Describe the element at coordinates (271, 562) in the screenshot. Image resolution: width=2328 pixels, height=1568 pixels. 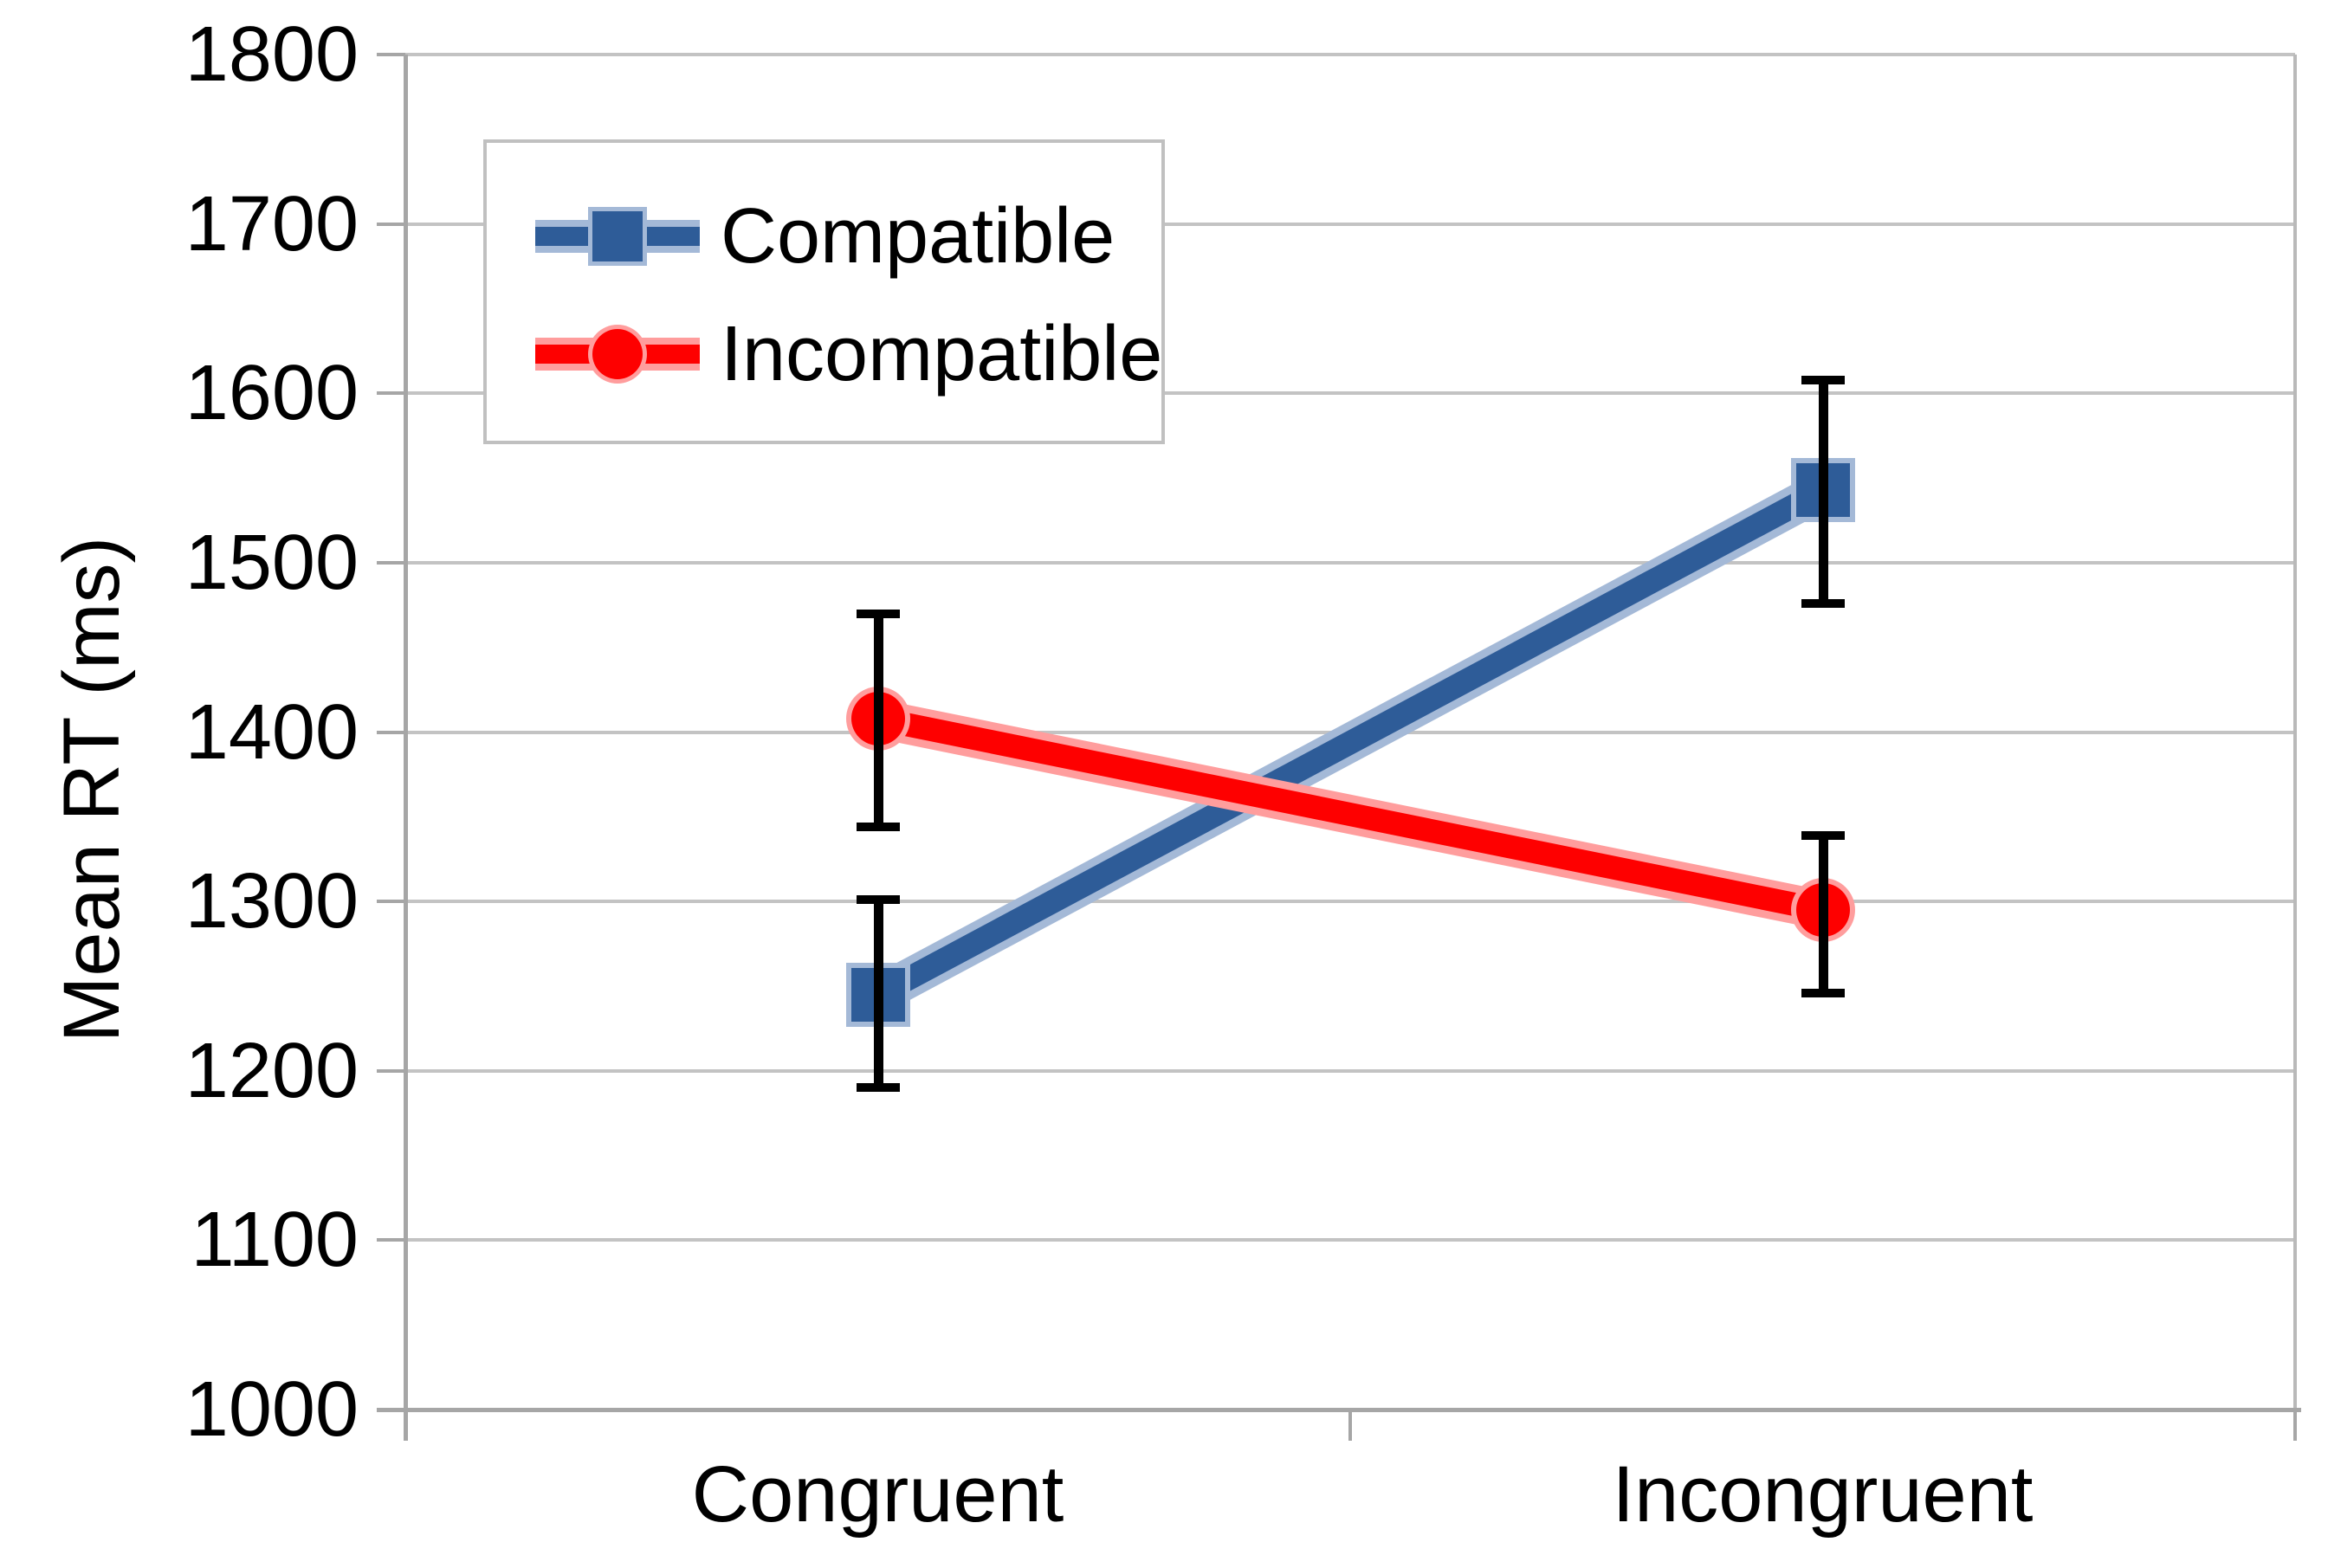
I see `y-tick-label: 1500` at that location.